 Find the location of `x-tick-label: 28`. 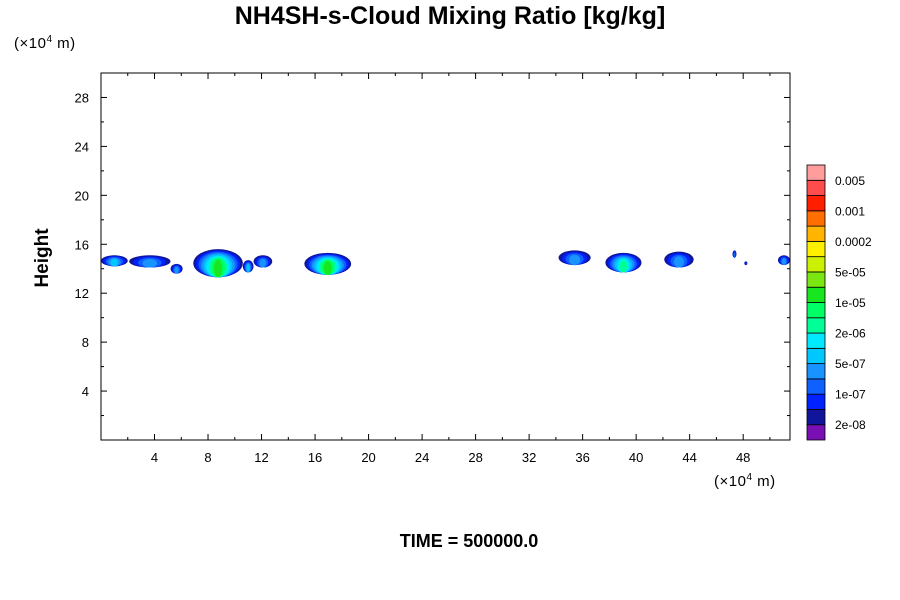

x-tick-label: 28 is located at coordinates (475, 457).